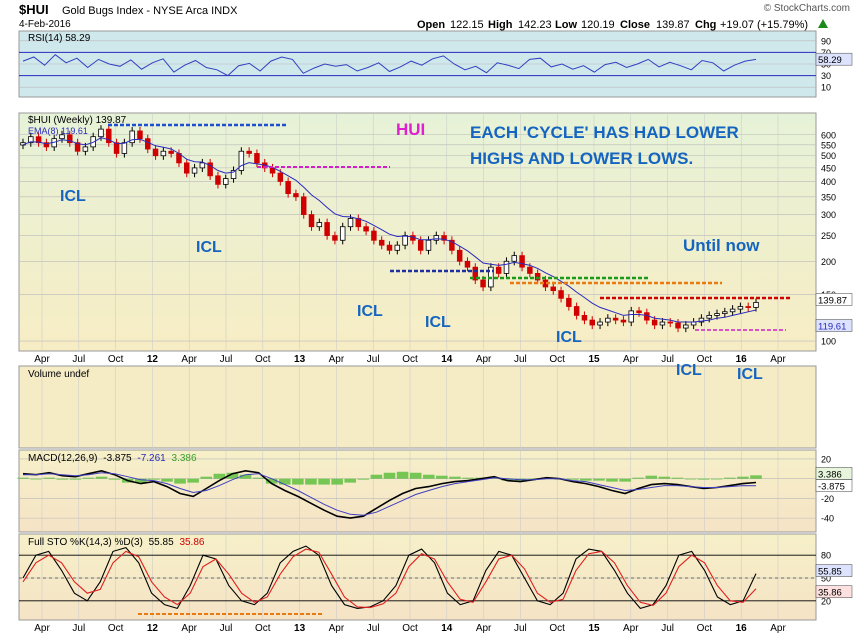 The width and height of the screenshot is (854, 644). What do you see at coordinates (826, 556) in the screenshot?
I see `sto-tick-label-0: 80` at bounding box center [826, 556].